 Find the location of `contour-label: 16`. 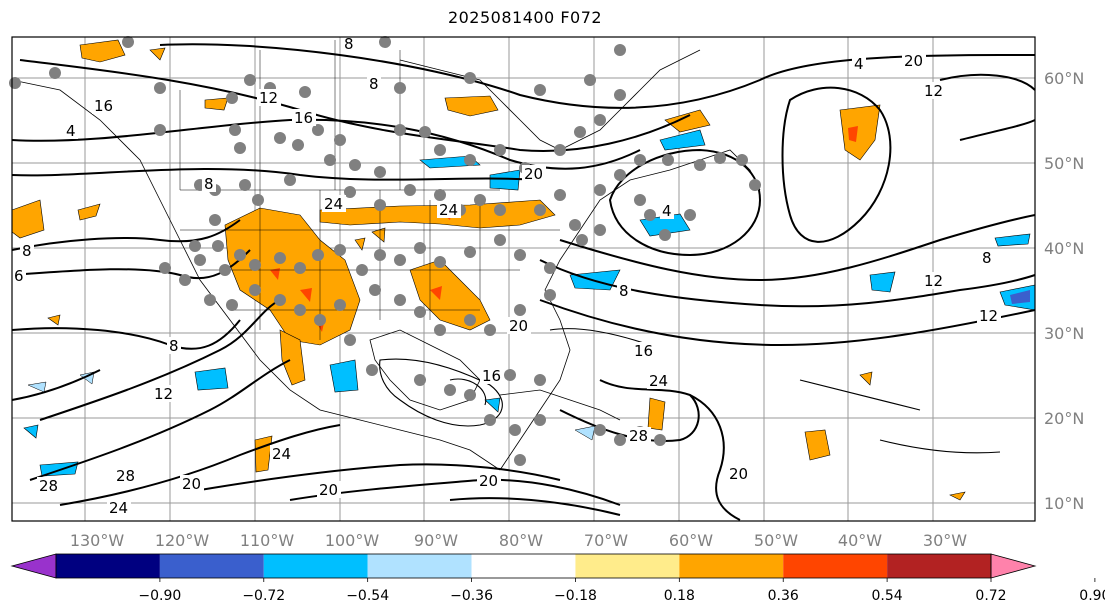

contour-label: 16 is located at coordinates (303, 118).